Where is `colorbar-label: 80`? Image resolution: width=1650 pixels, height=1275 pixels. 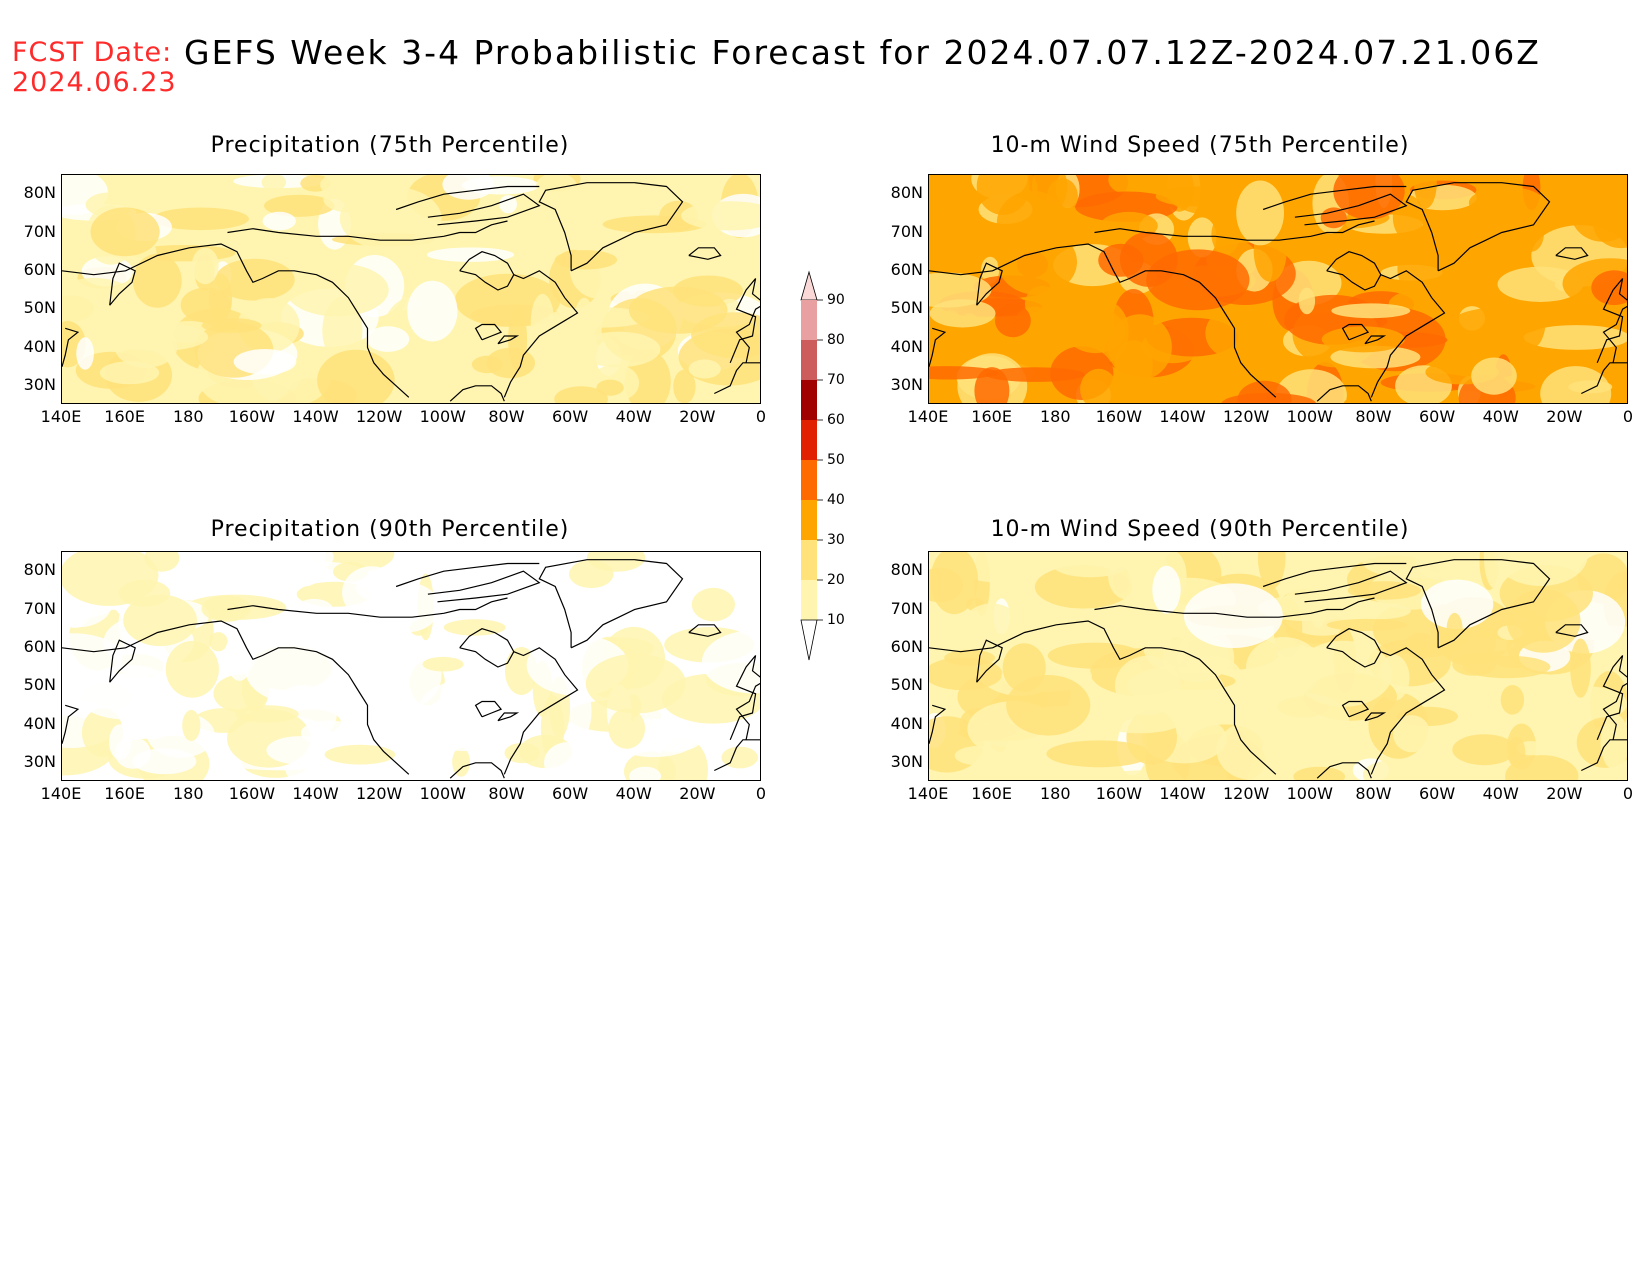 colorbar-label: 80 is located at coordinates (836, 340).